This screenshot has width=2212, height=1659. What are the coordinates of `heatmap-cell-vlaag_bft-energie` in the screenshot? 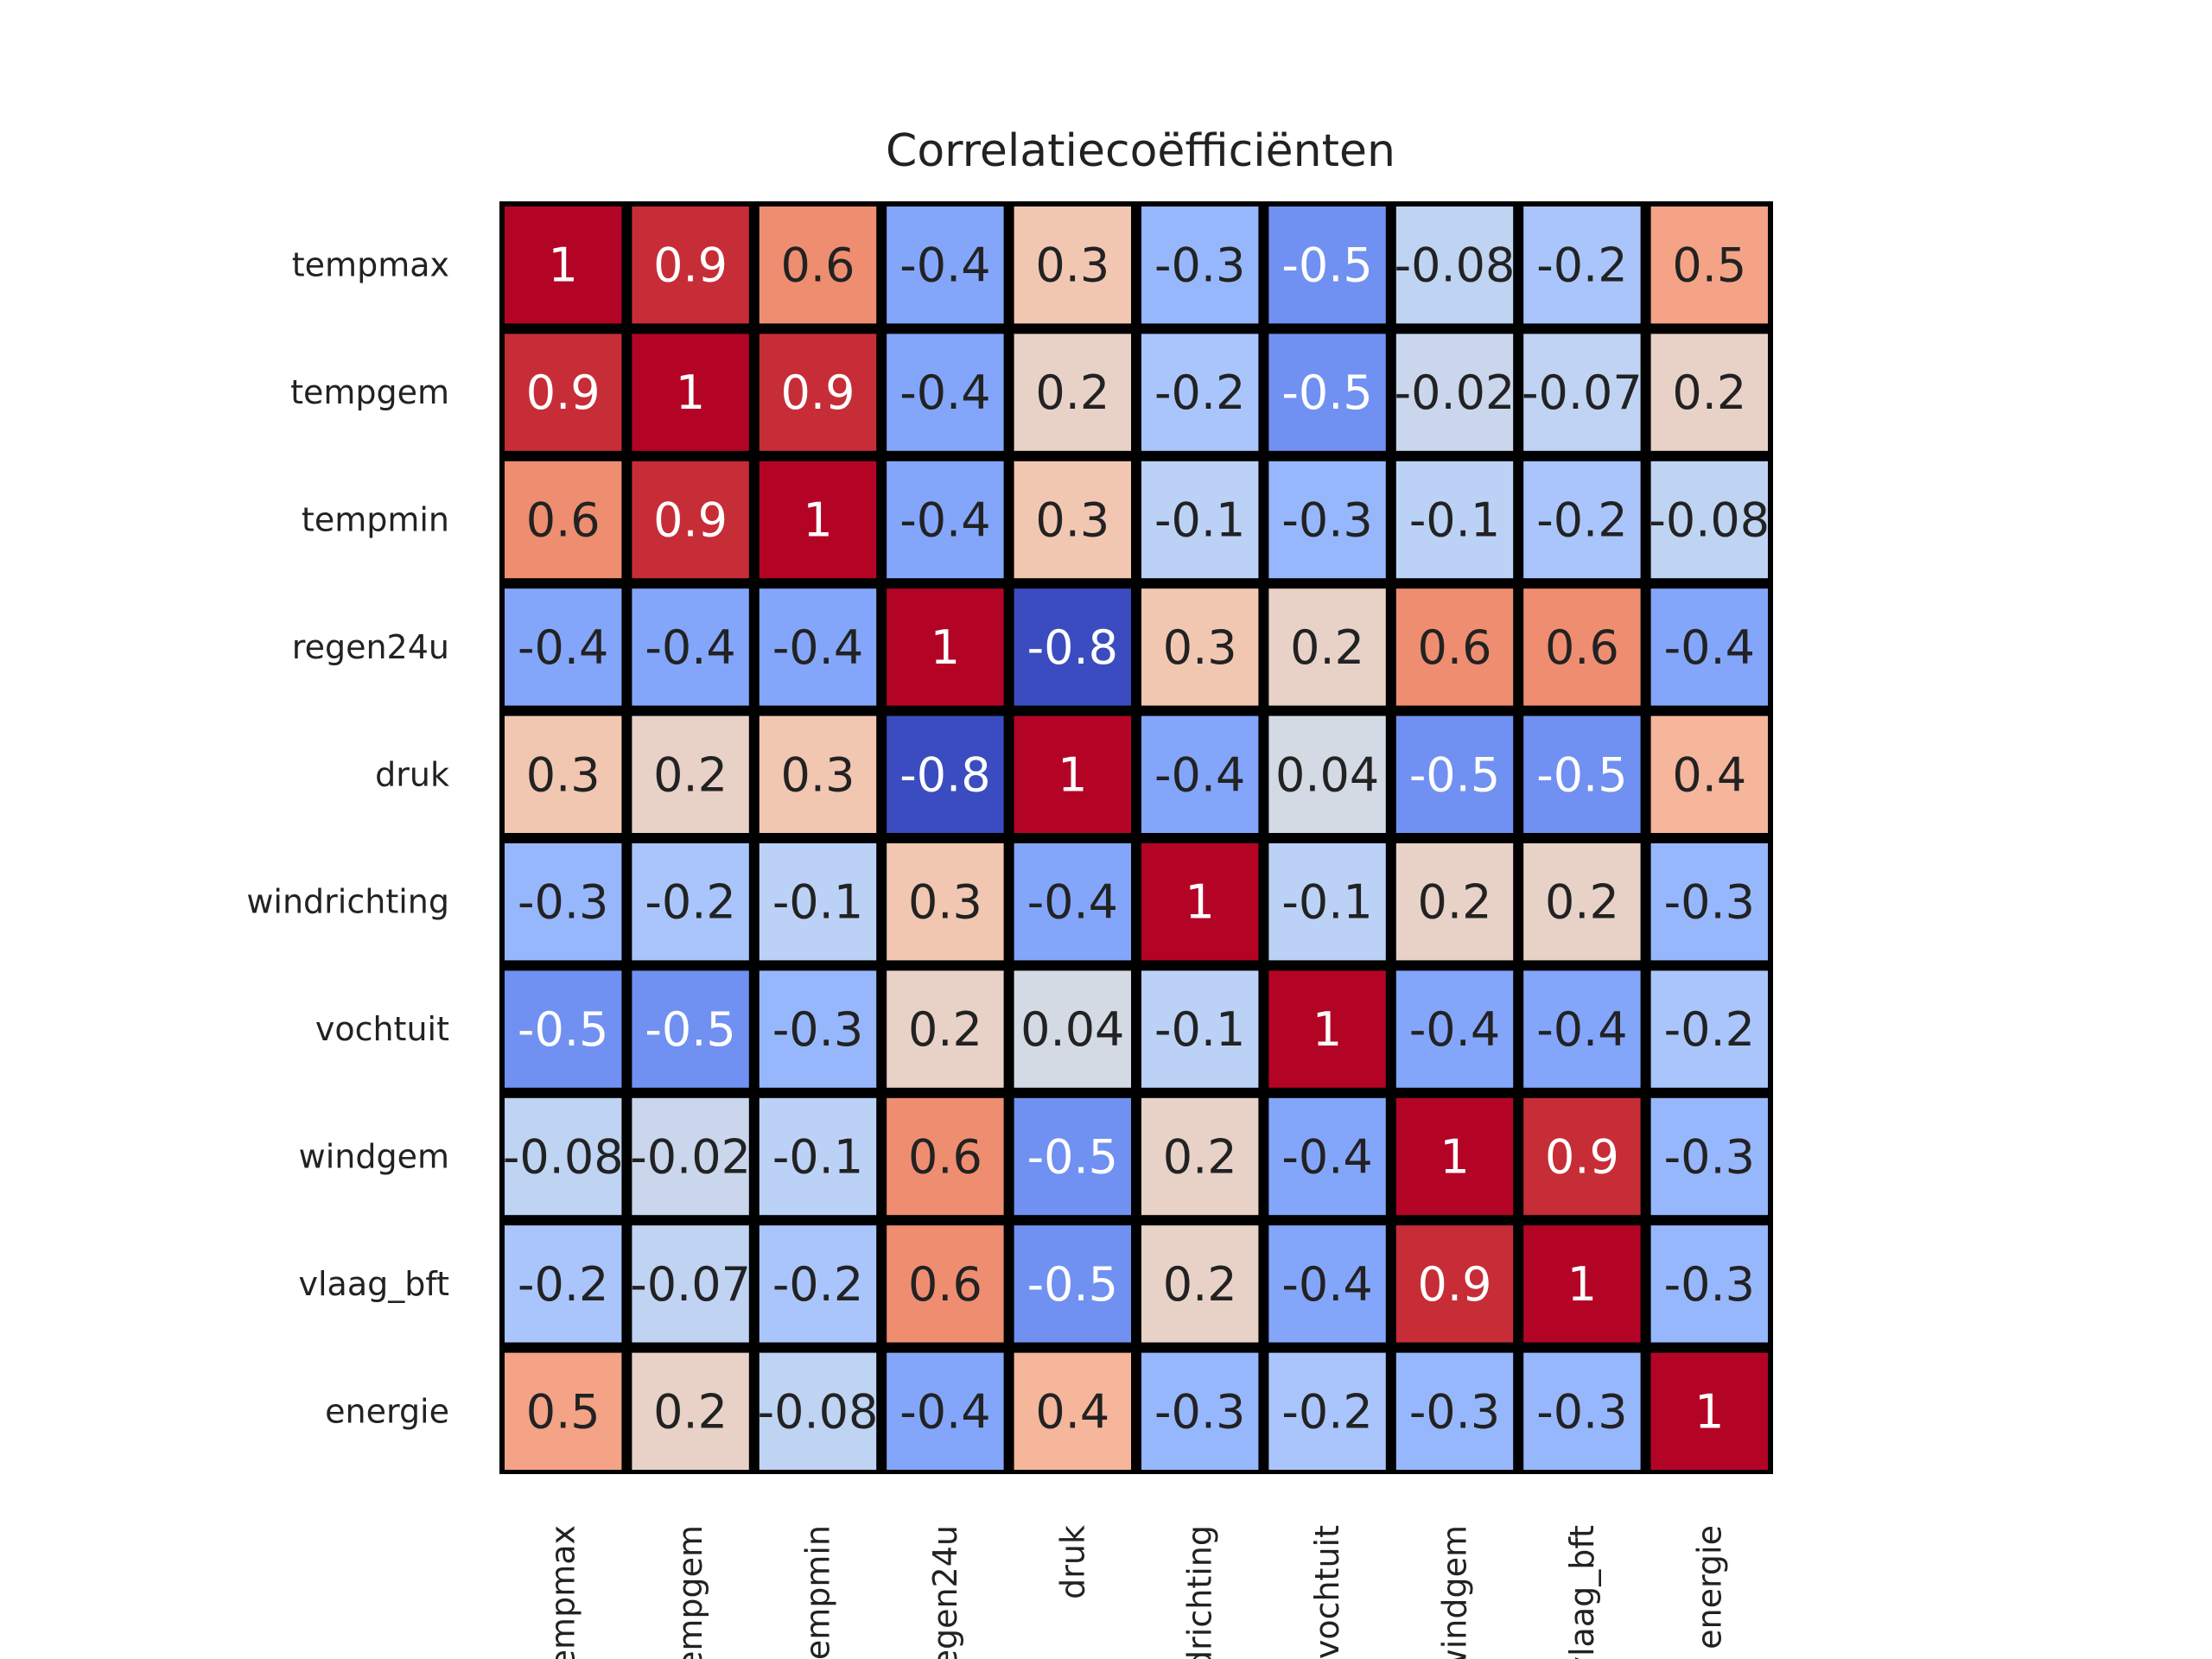 It's located at (1709, 1284).